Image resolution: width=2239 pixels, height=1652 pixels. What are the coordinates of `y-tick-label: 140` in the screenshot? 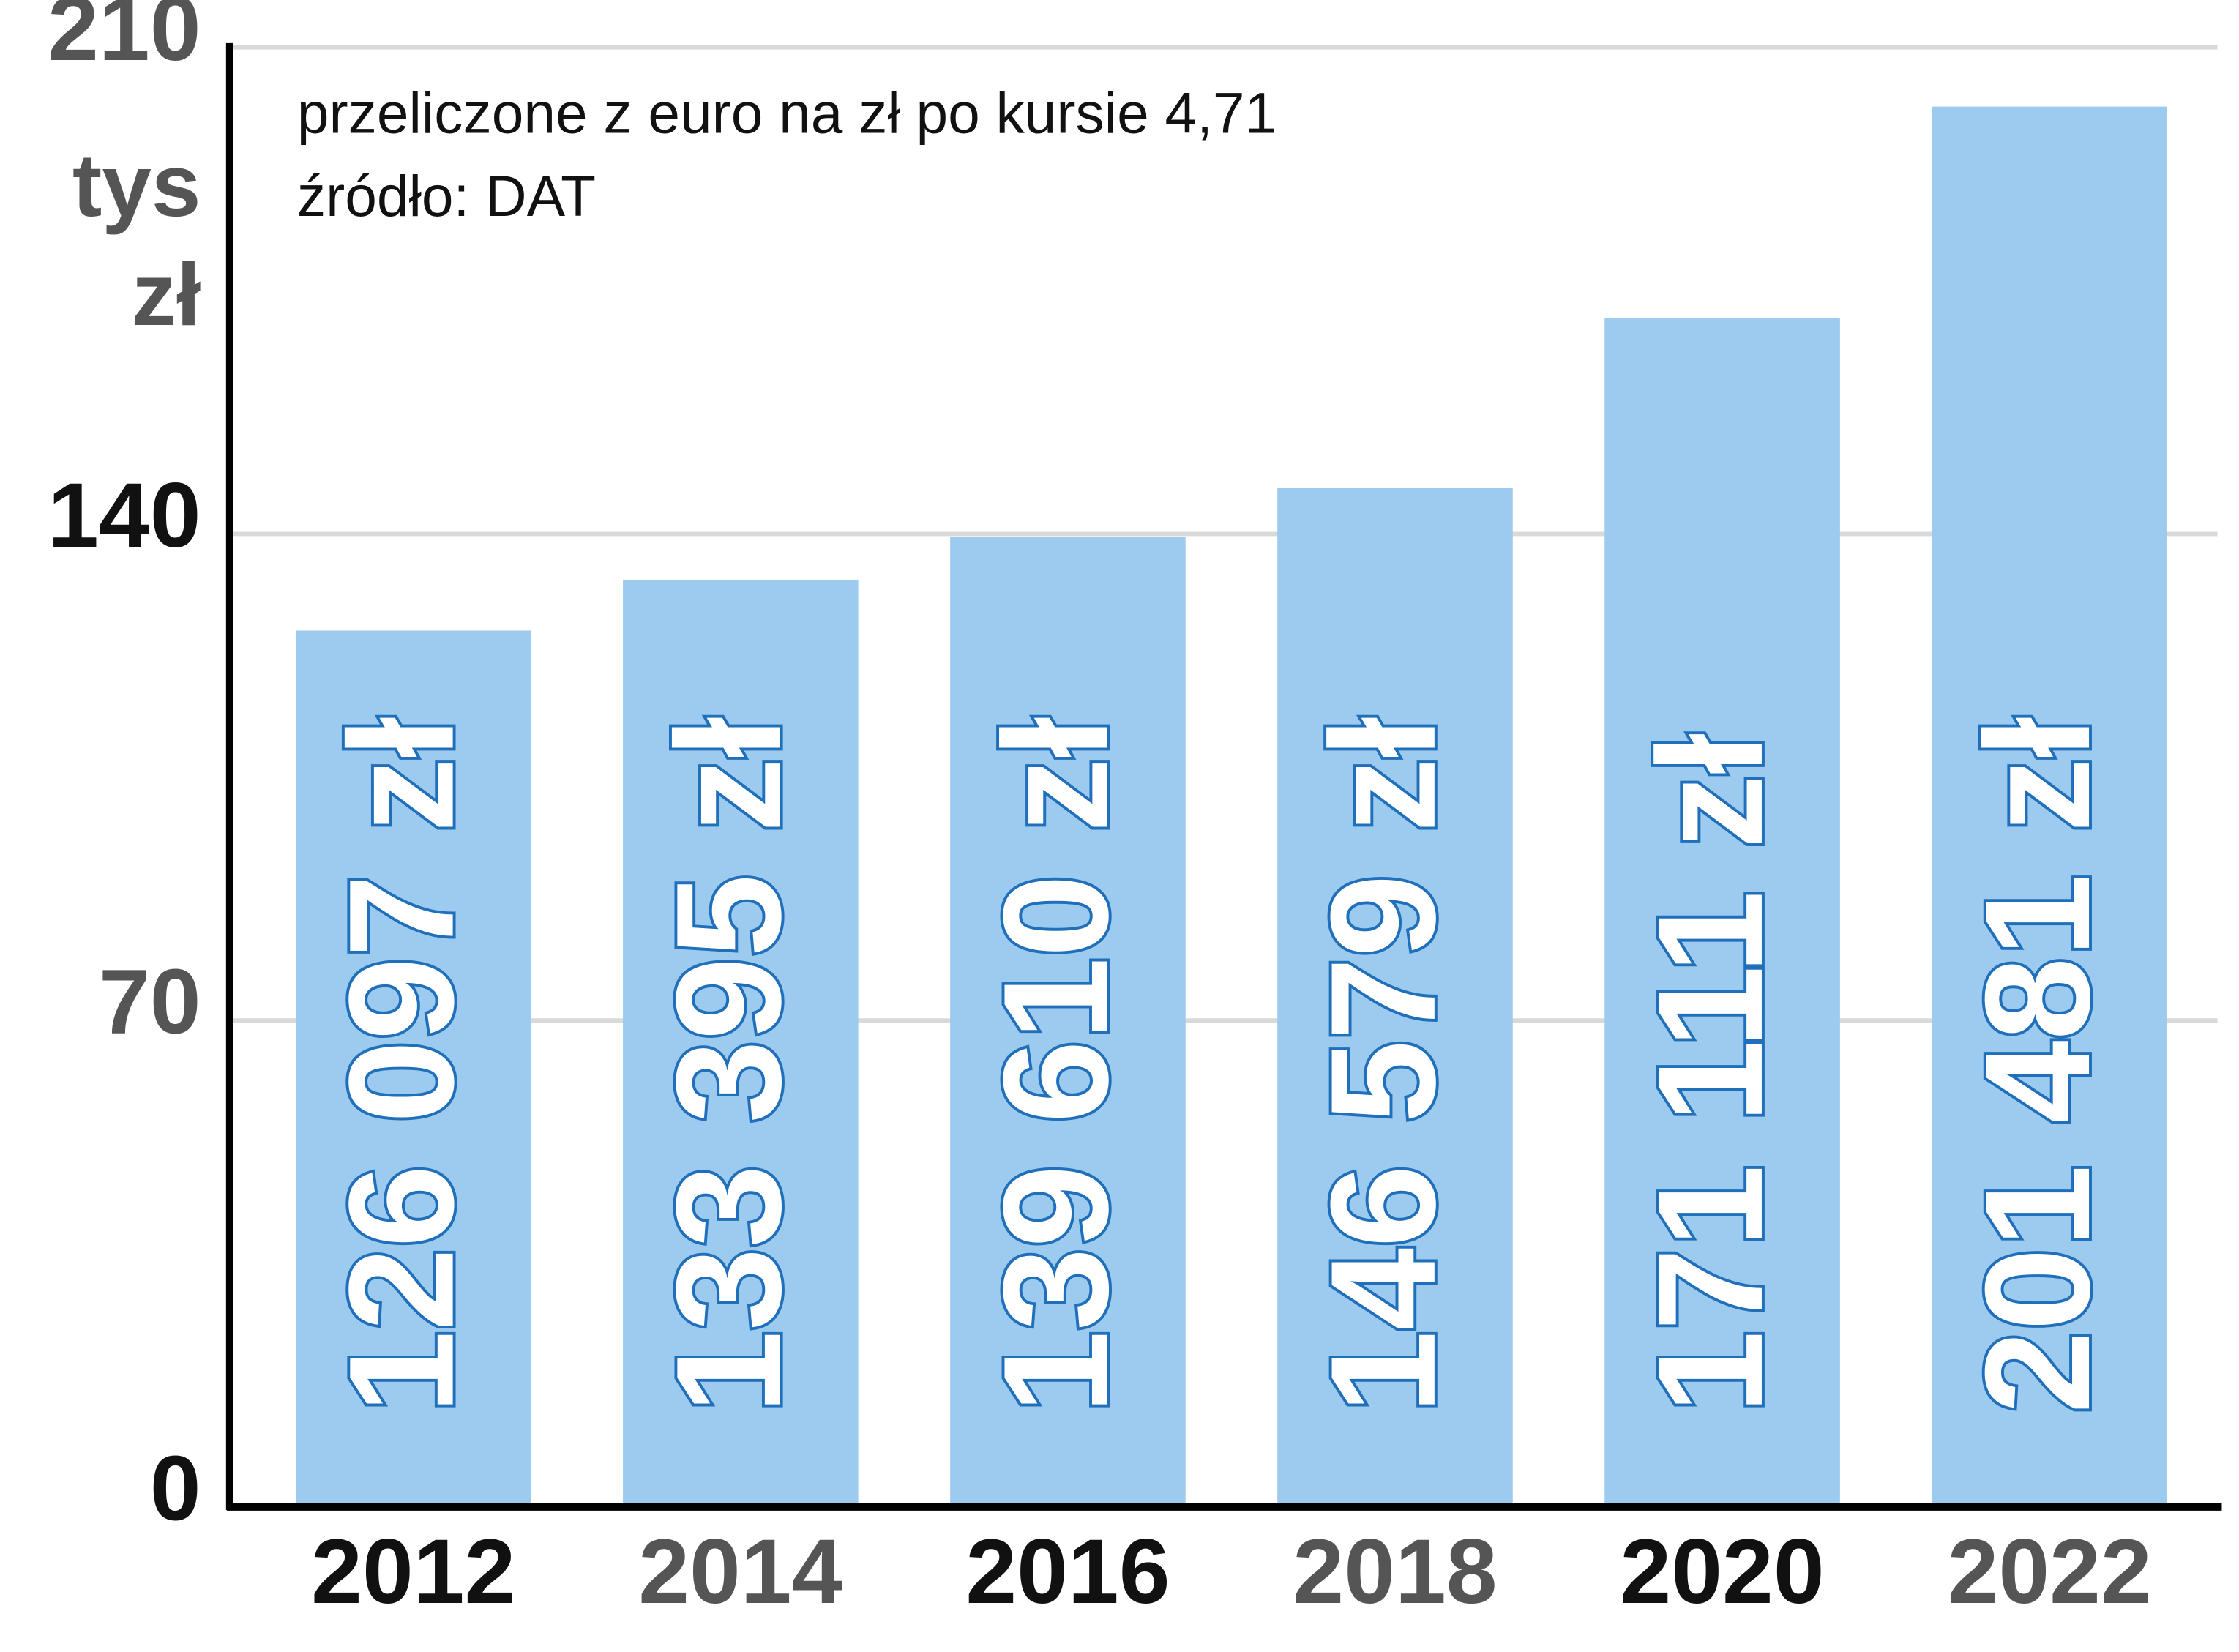 It's located at (124, 515).